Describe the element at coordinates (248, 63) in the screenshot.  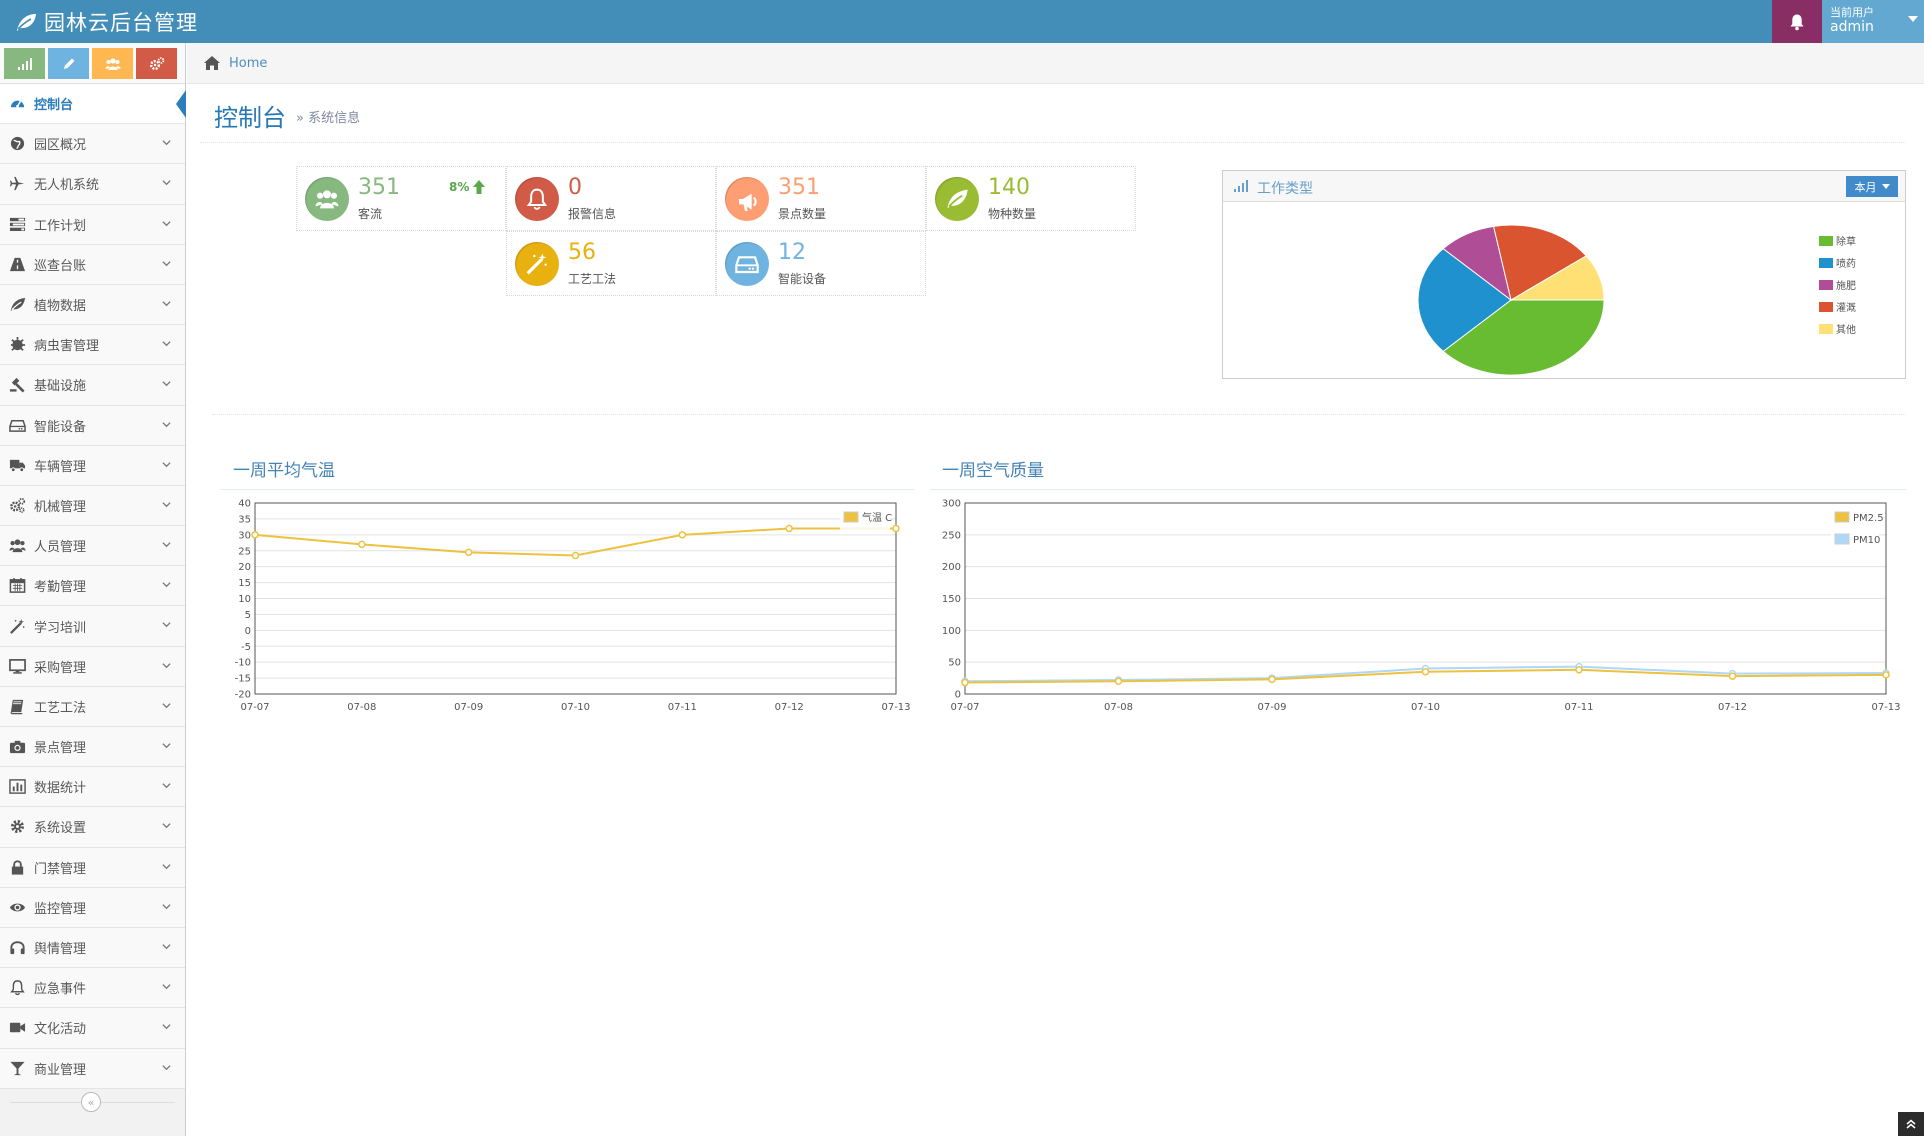
I see `breadcrumb-home-link: Home` at that location.